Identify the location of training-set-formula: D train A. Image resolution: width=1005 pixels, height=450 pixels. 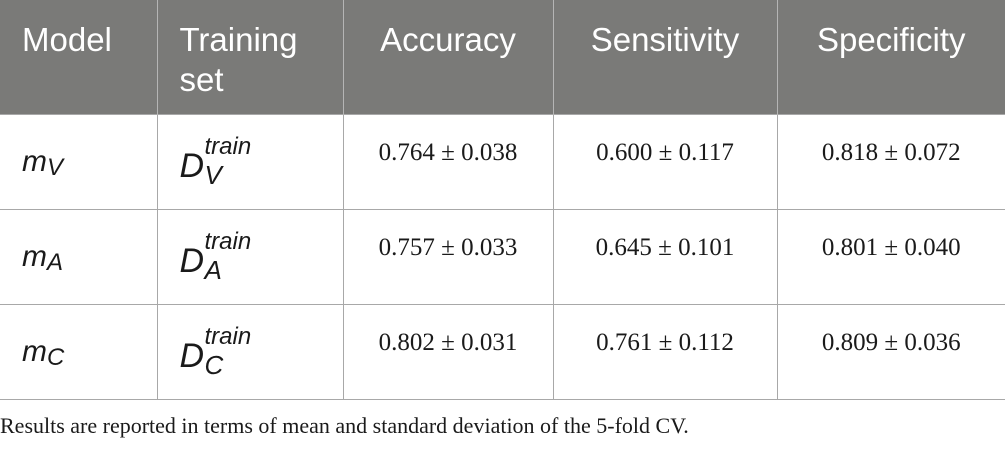
(235, 258).